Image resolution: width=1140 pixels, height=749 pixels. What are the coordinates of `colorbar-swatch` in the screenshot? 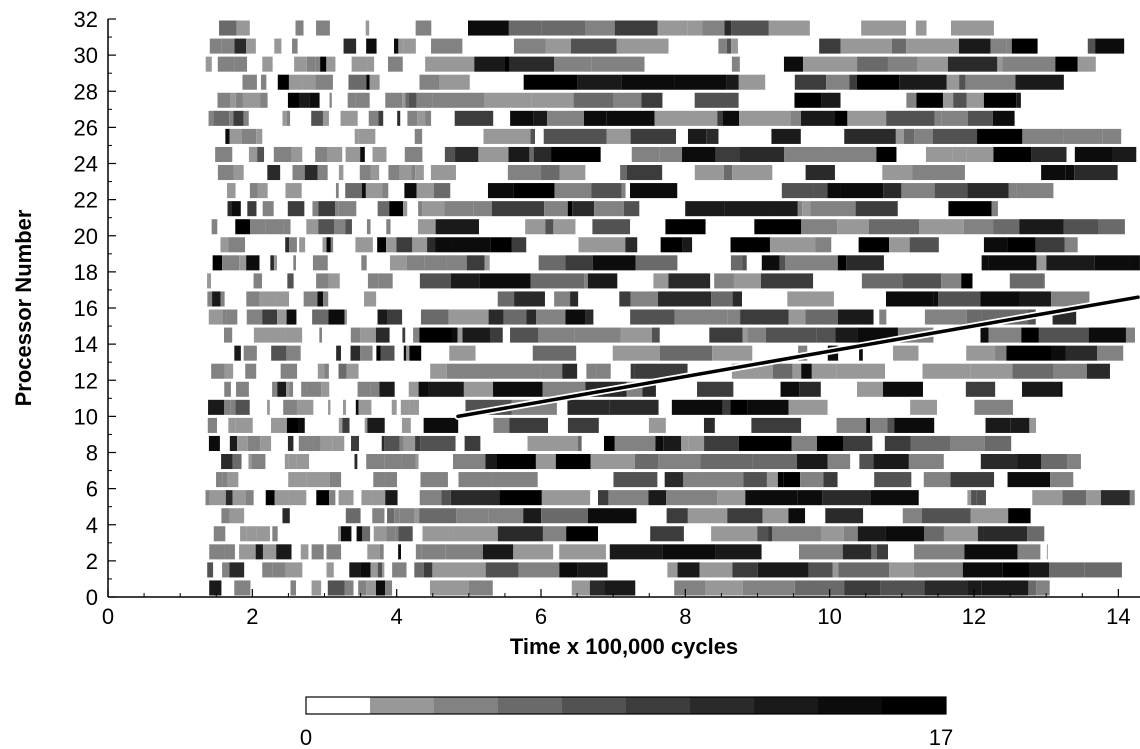 It's located at (402, 705).